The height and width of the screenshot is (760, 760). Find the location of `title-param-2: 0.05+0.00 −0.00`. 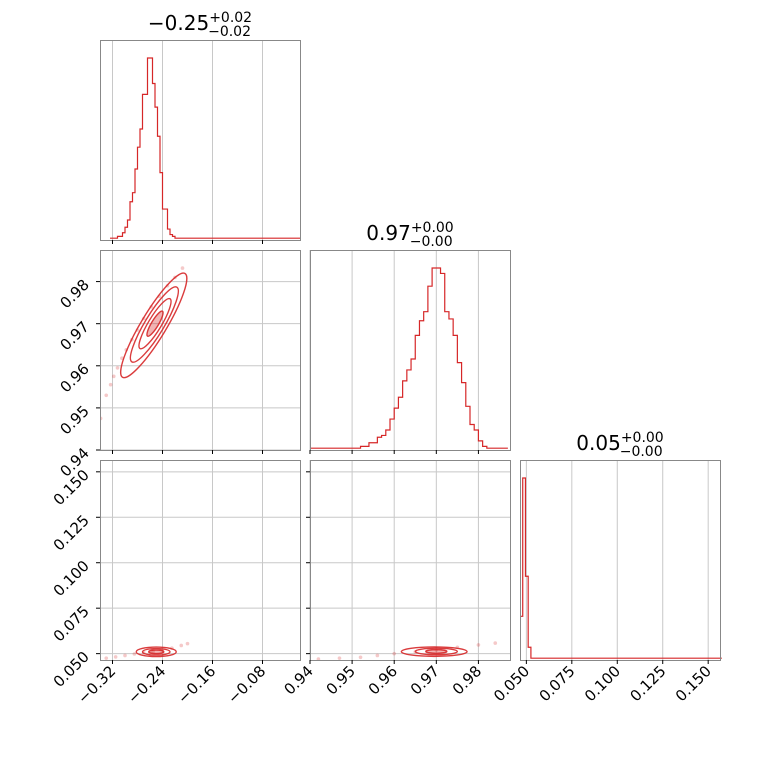

title-param-2: 0.05+0.00 −0.00 is located at coordinates (619, 445).